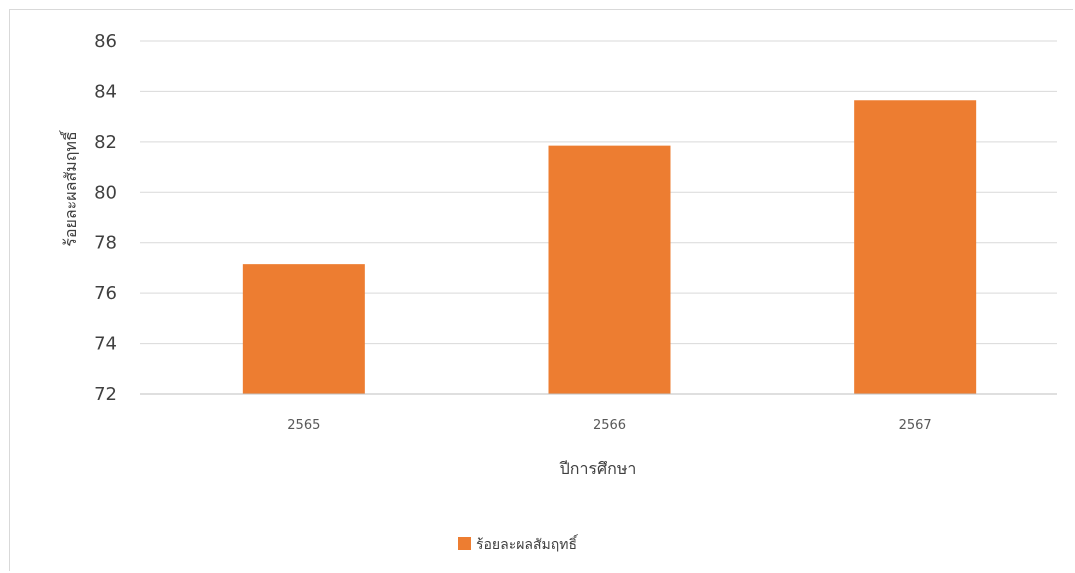 Image resolution: width=1075 pixels, height=573 pixels. I want to click on x-axis-title: ปีการศึกษา, so click(597, 468).